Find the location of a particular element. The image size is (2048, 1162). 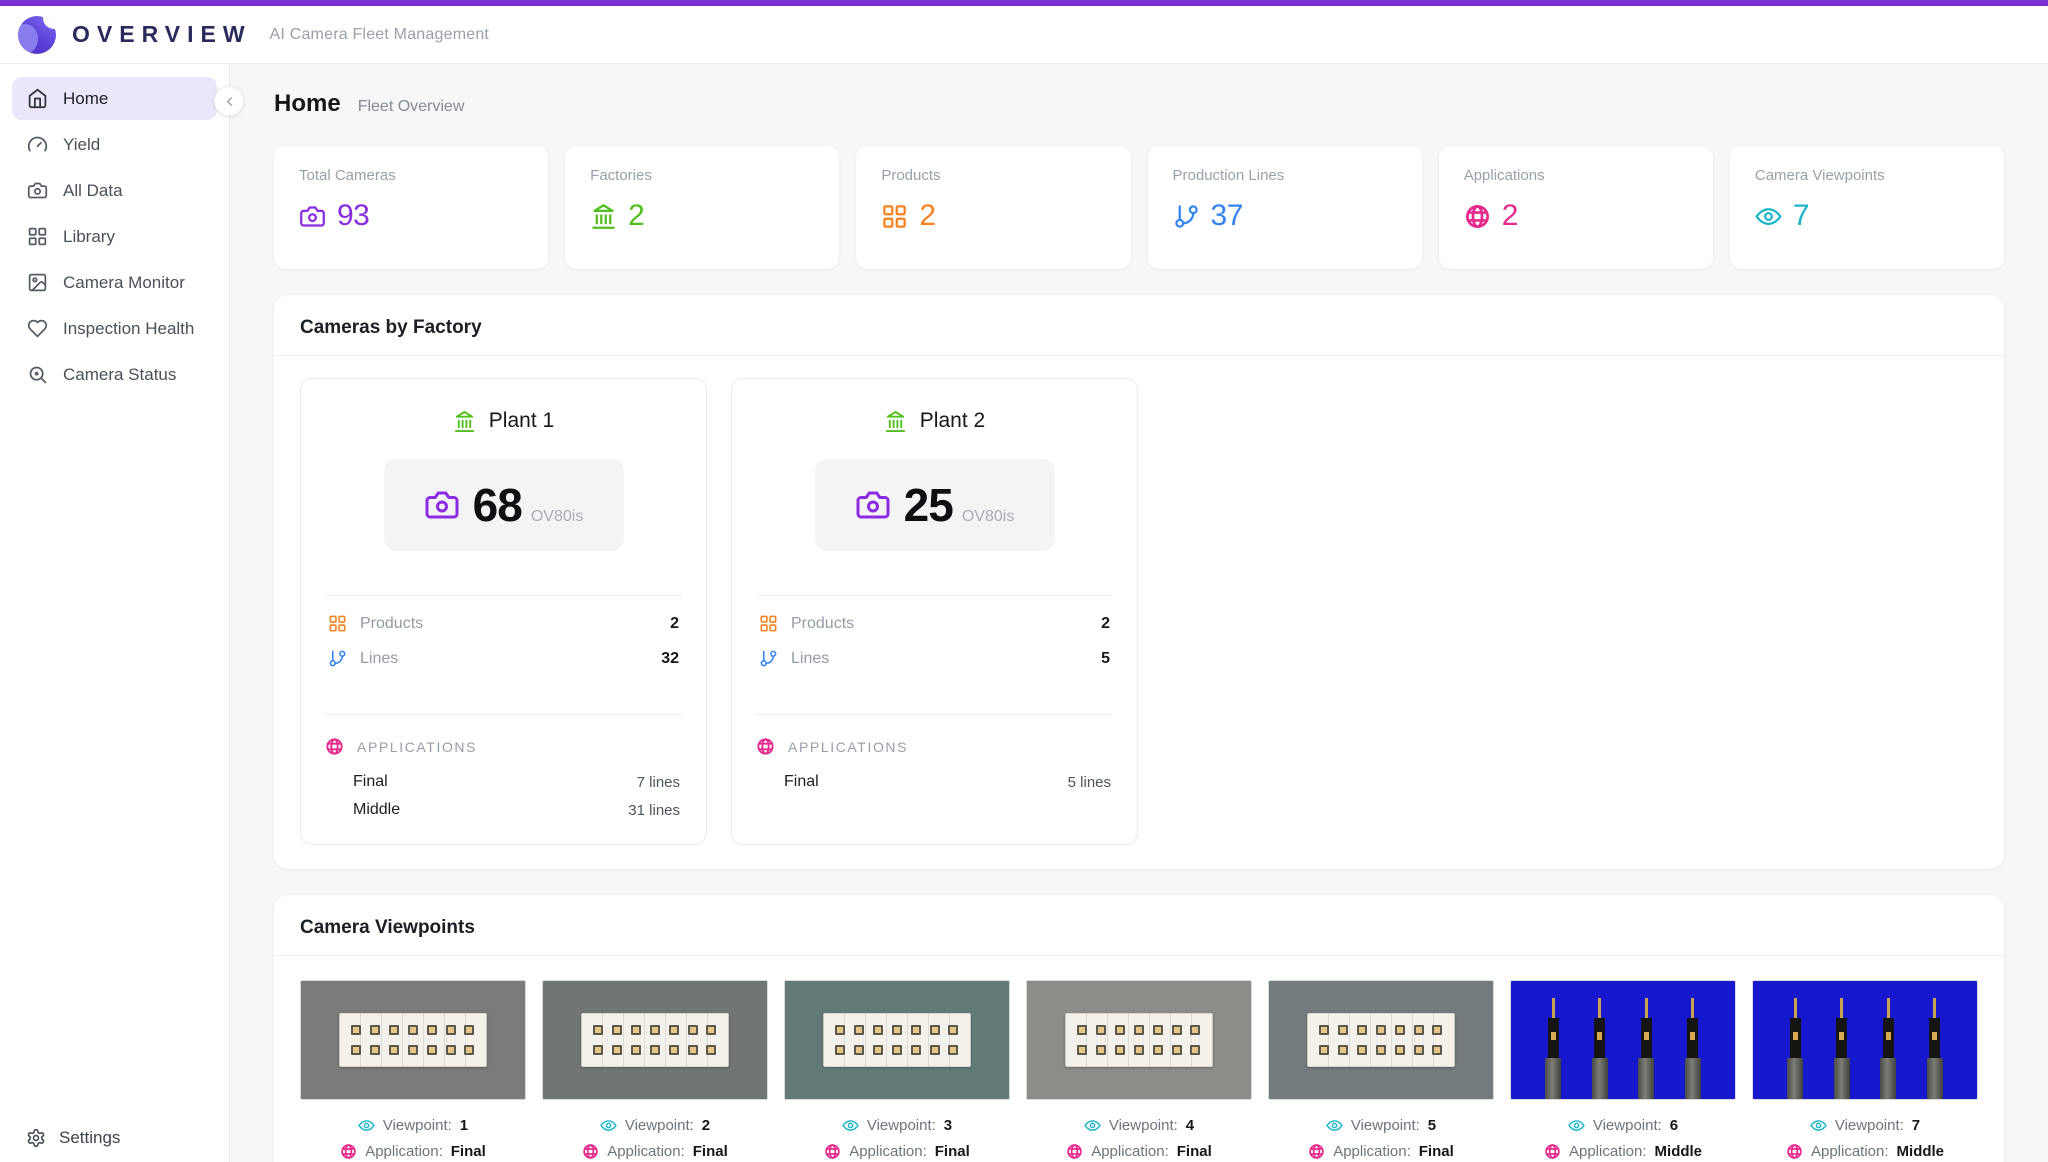

sidebar-collapse-button is located at coordinates (229, 101).